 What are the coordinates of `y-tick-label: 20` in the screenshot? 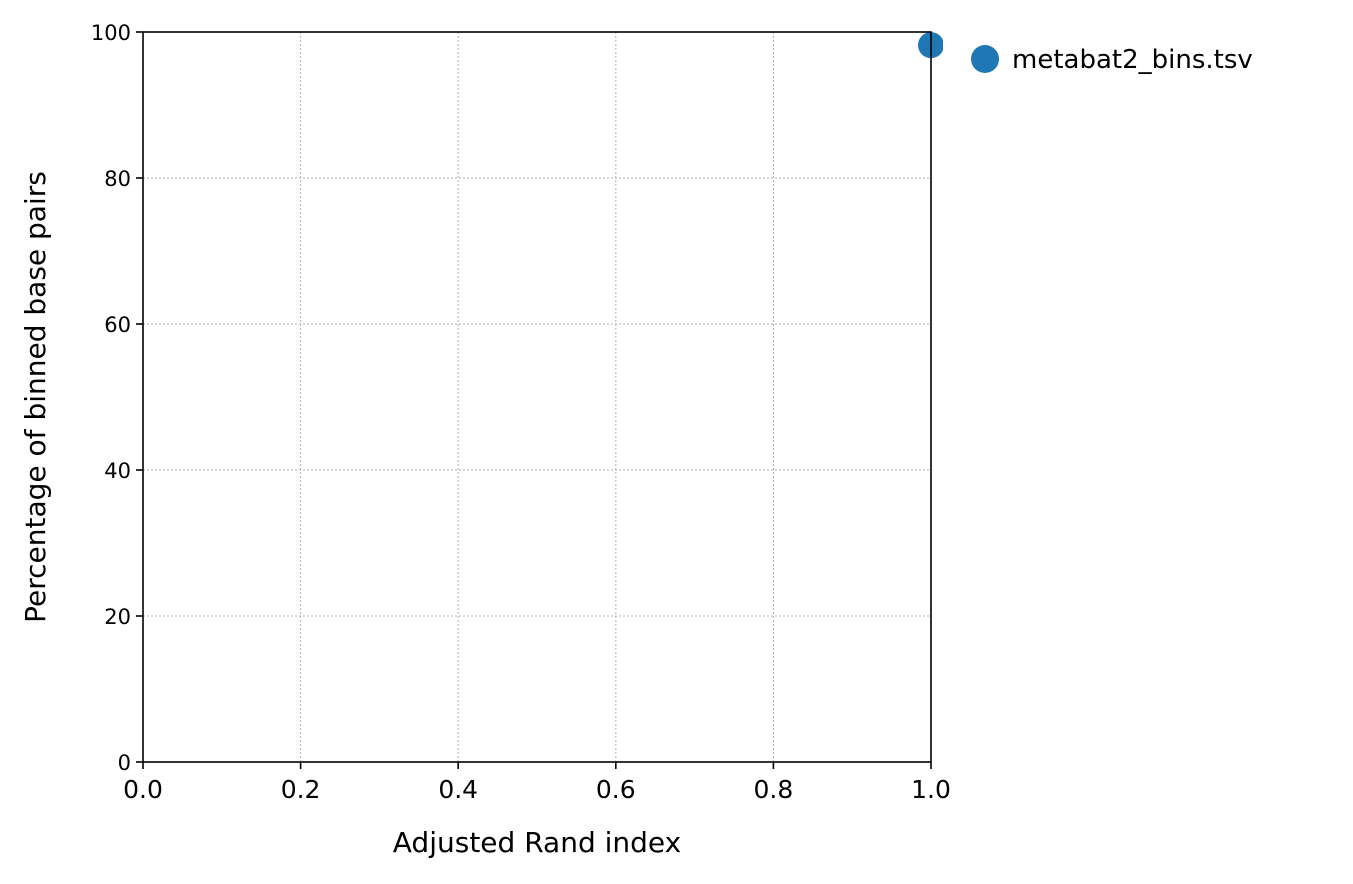 It's located at (117, 617).